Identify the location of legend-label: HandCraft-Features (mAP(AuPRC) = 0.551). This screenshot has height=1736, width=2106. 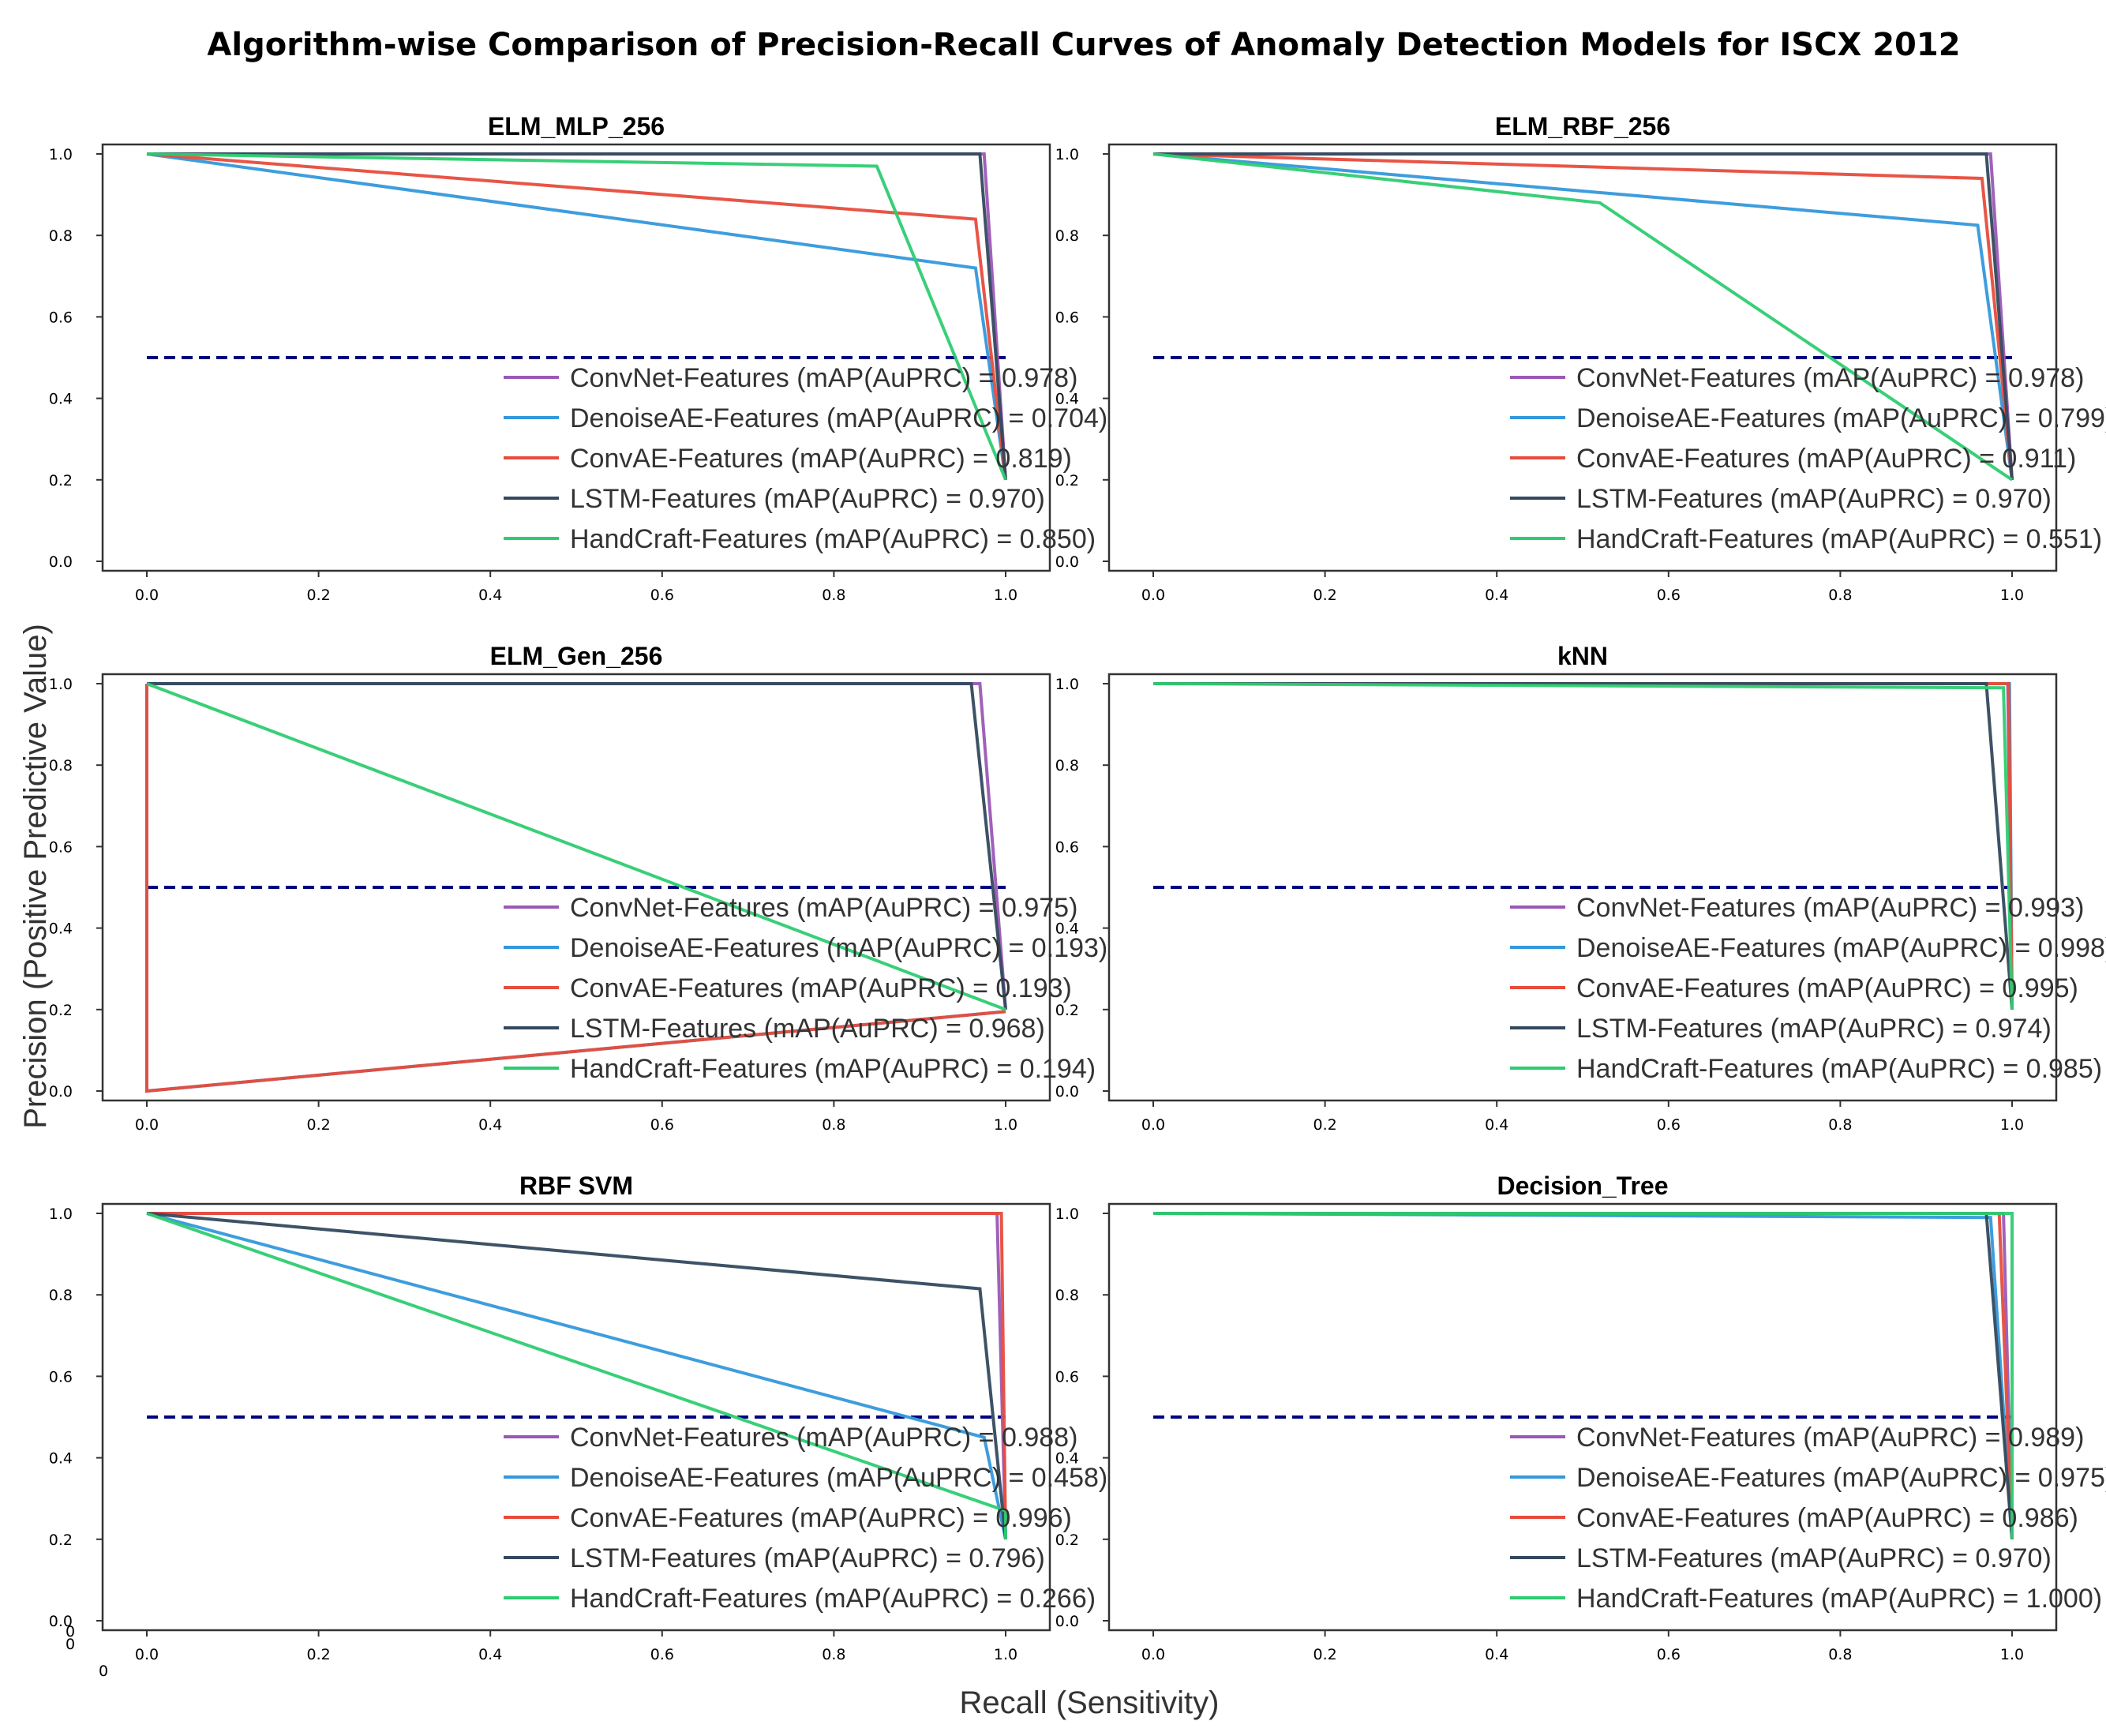
(1839, 539).